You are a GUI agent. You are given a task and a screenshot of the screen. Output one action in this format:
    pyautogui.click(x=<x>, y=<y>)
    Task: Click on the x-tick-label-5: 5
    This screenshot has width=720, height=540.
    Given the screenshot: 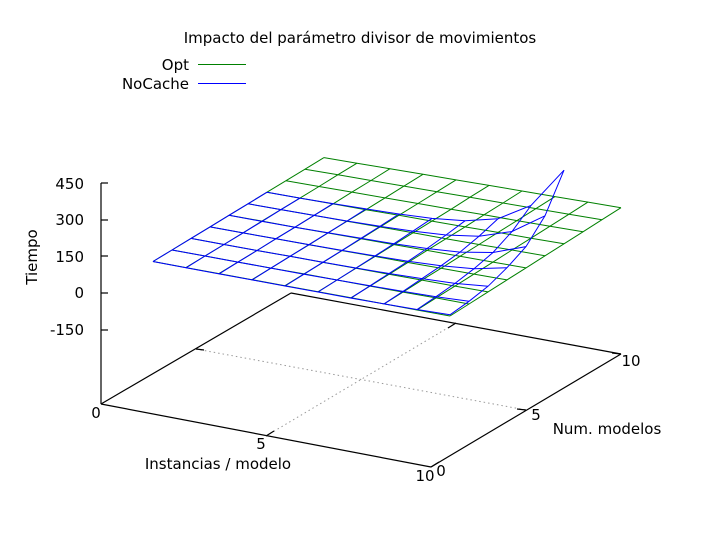 What is the action you would take?
    pyautogui.click(x=261, y=444)
    